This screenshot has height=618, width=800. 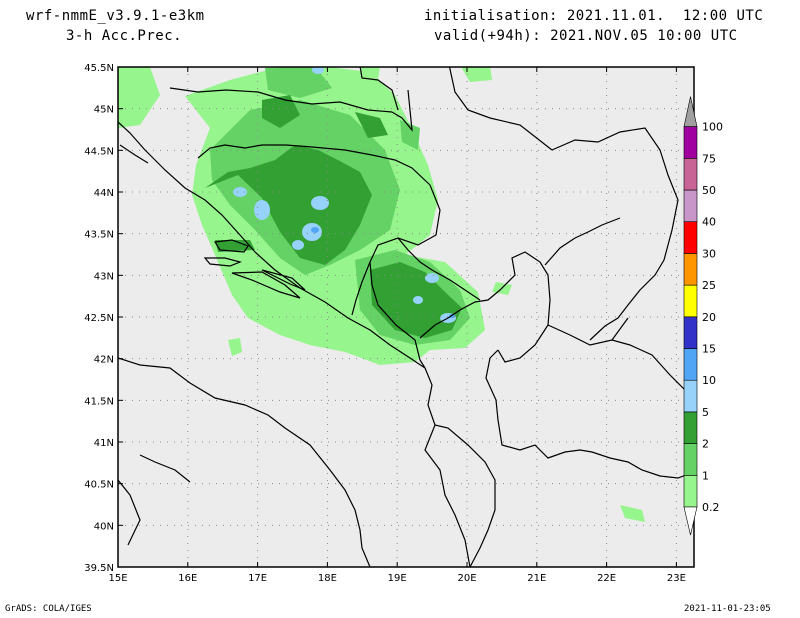 I want to click on lat-tick-label: 42N, so click(x=104, y=360).